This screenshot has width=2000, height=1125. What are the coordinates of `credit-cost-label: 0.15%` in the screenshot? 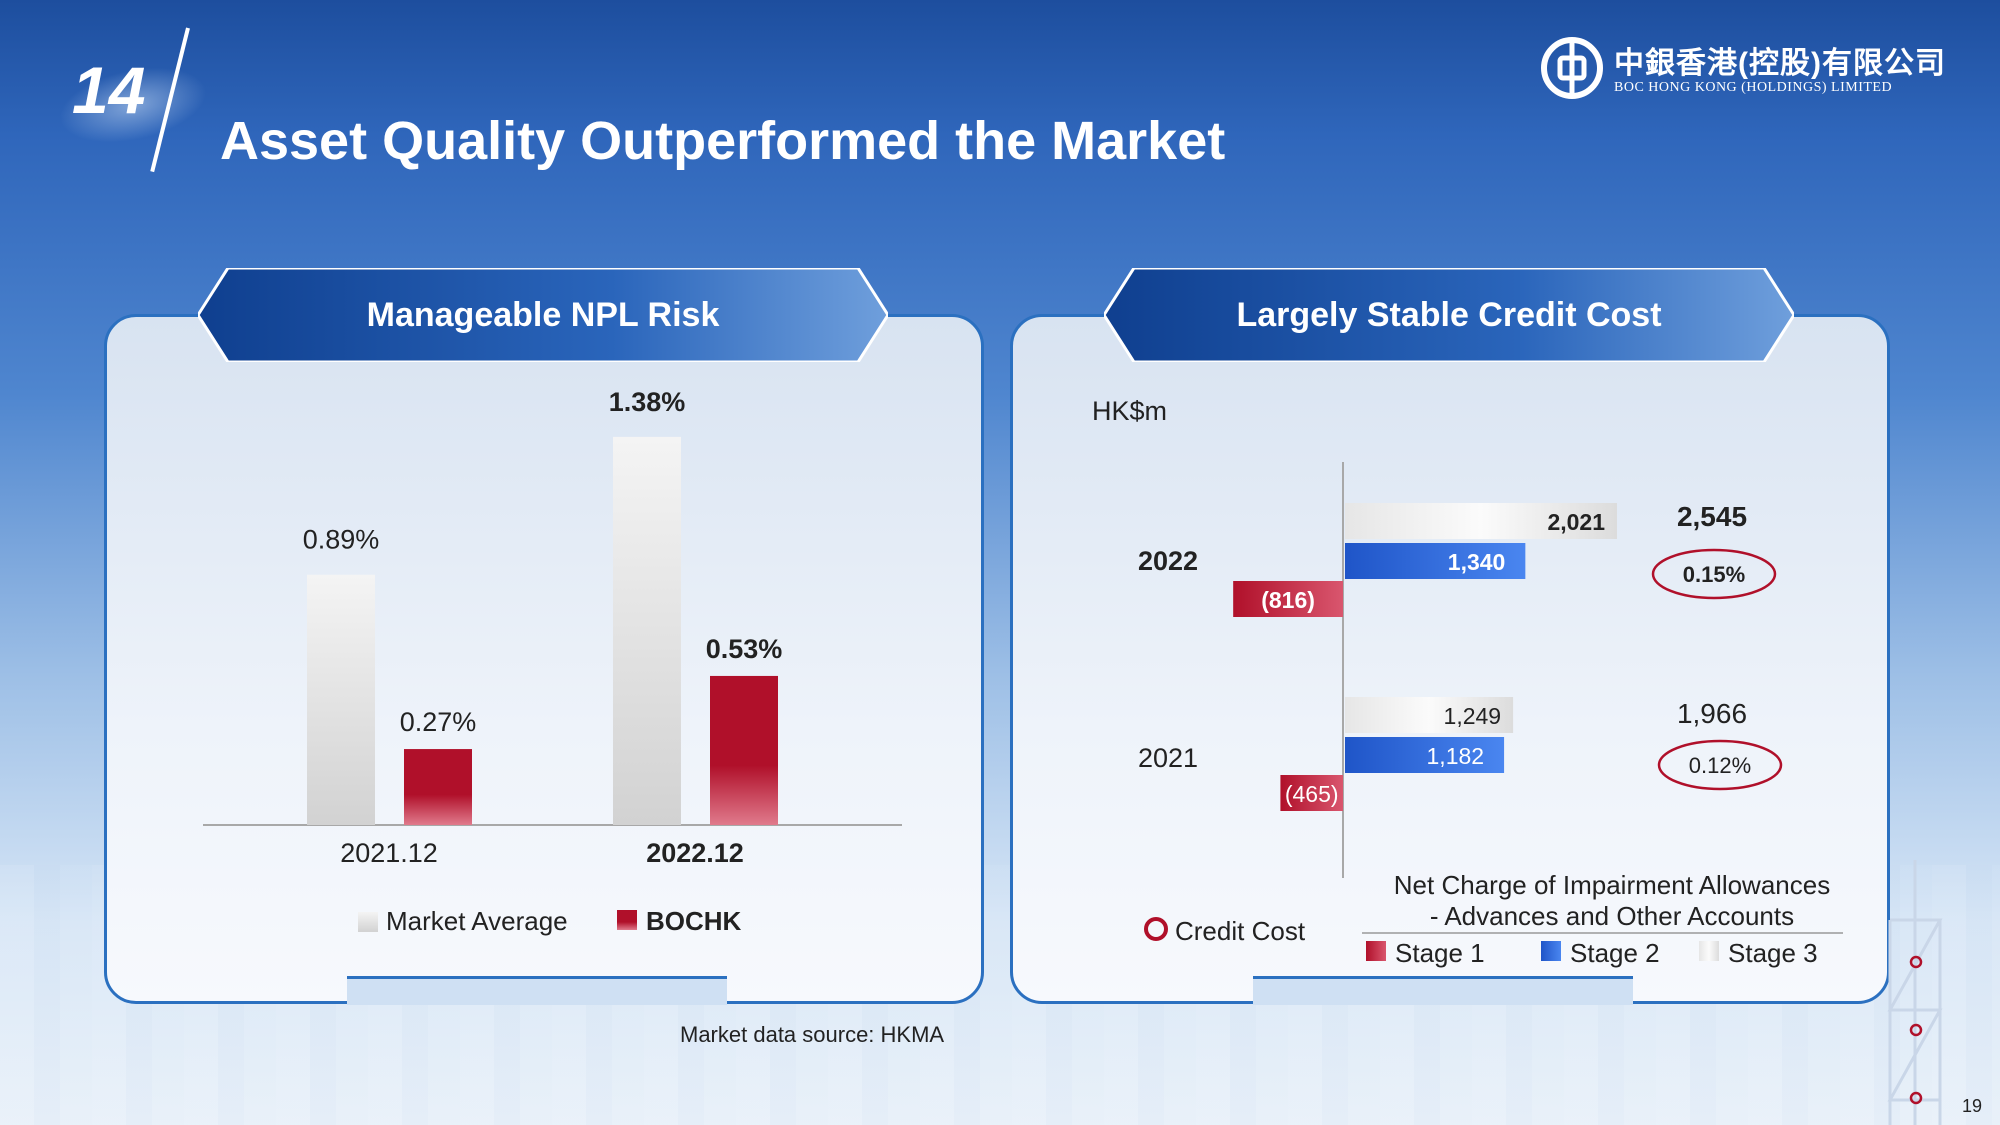 It's located at (1714, 574).